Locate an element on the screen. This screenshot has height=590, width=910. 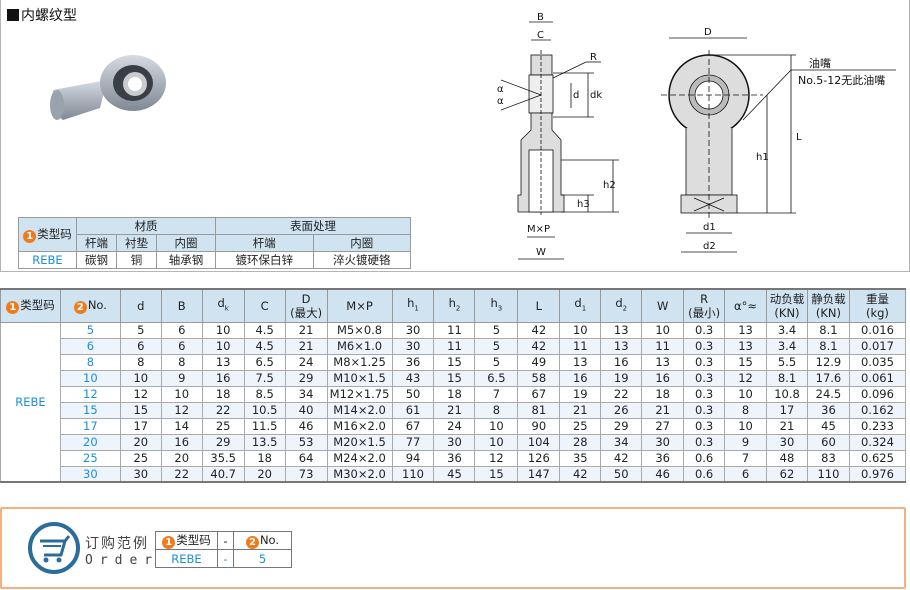
value-cell: 3.4 is located at coordinates (787, 330).